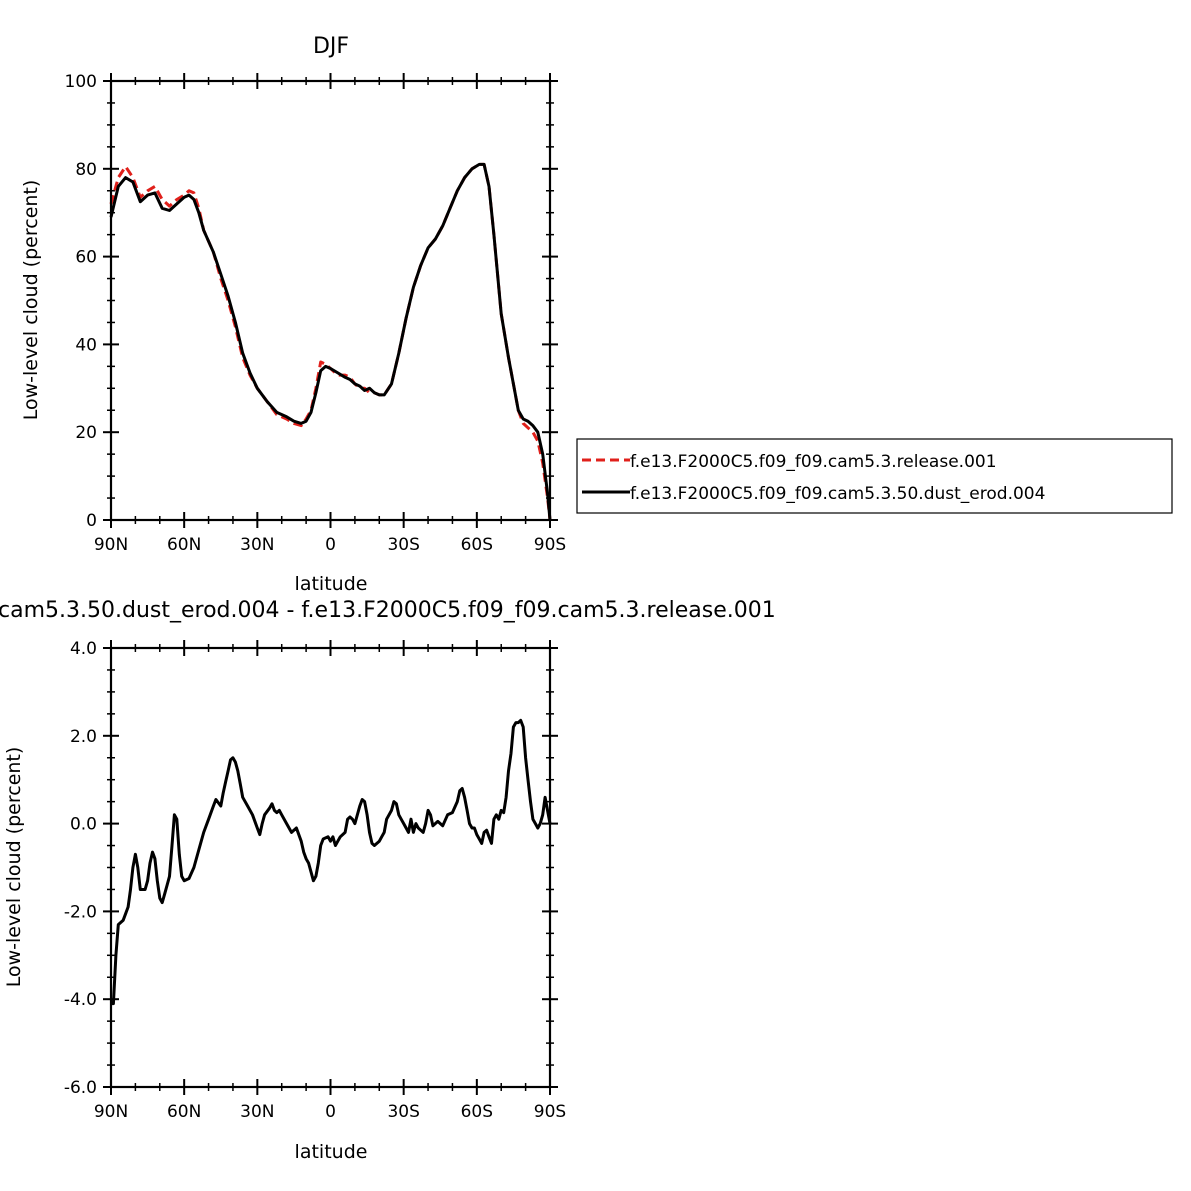 The image size is (1191, 1191). What do you see at coordinates (80, 1088) in the screenshot?
I see `y-tick-label: -6.0` at bounding box center [80, 1088].